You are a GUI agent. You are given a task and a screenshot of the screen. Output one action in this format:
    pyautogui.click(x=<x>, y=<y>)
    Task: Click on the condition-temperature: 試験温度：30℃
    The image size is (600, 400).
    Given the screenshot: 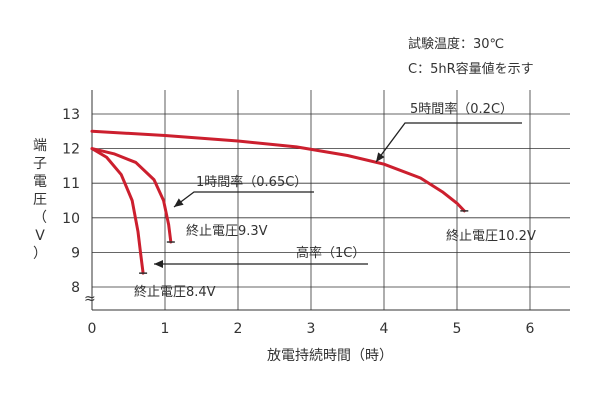 What is the action you would take?
    pyautogui.click(x=456, y=44)
    